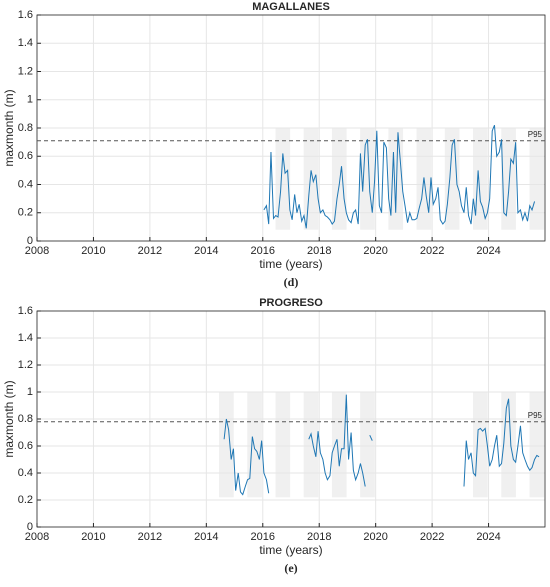  I want to click on chart-title: MAGALLANES, so click(291, 7).